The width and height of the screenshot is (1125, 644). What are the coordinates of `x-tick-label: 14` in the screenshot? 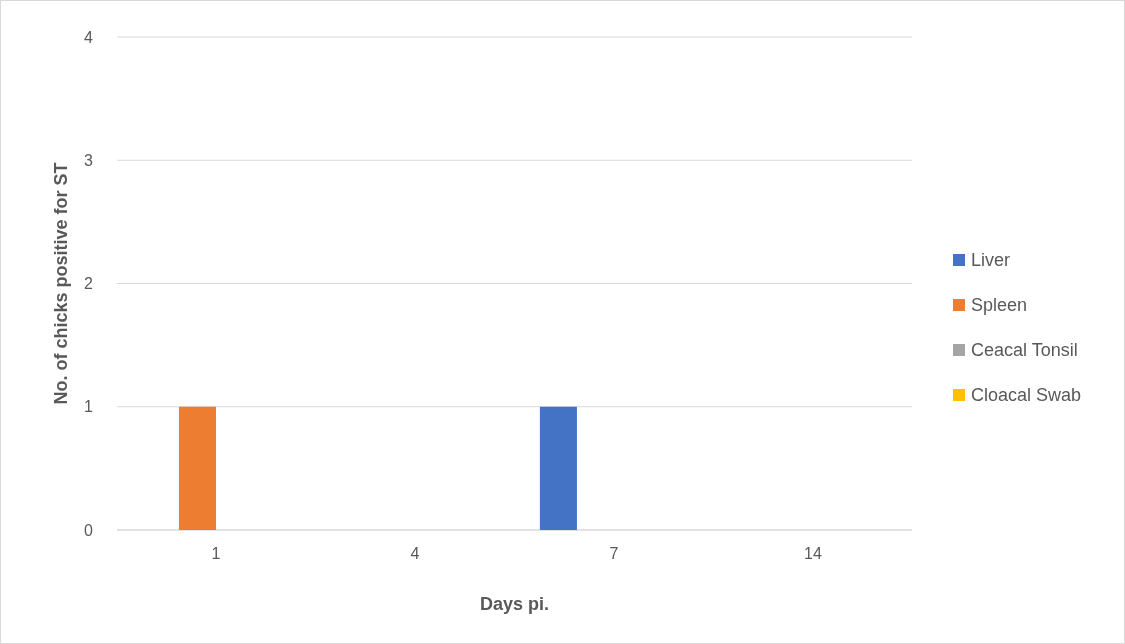 It's located at (813, 553).